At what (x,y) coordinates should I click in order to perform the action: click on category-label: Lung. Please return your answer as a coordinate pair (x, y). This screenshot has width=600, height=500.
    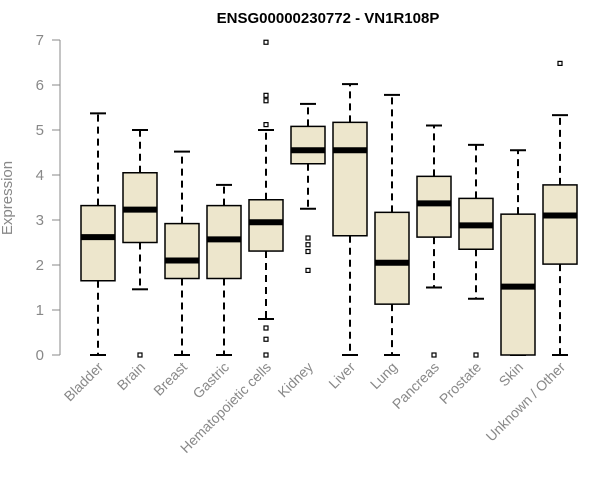
    Looking at the image, I should click on (383, 375).